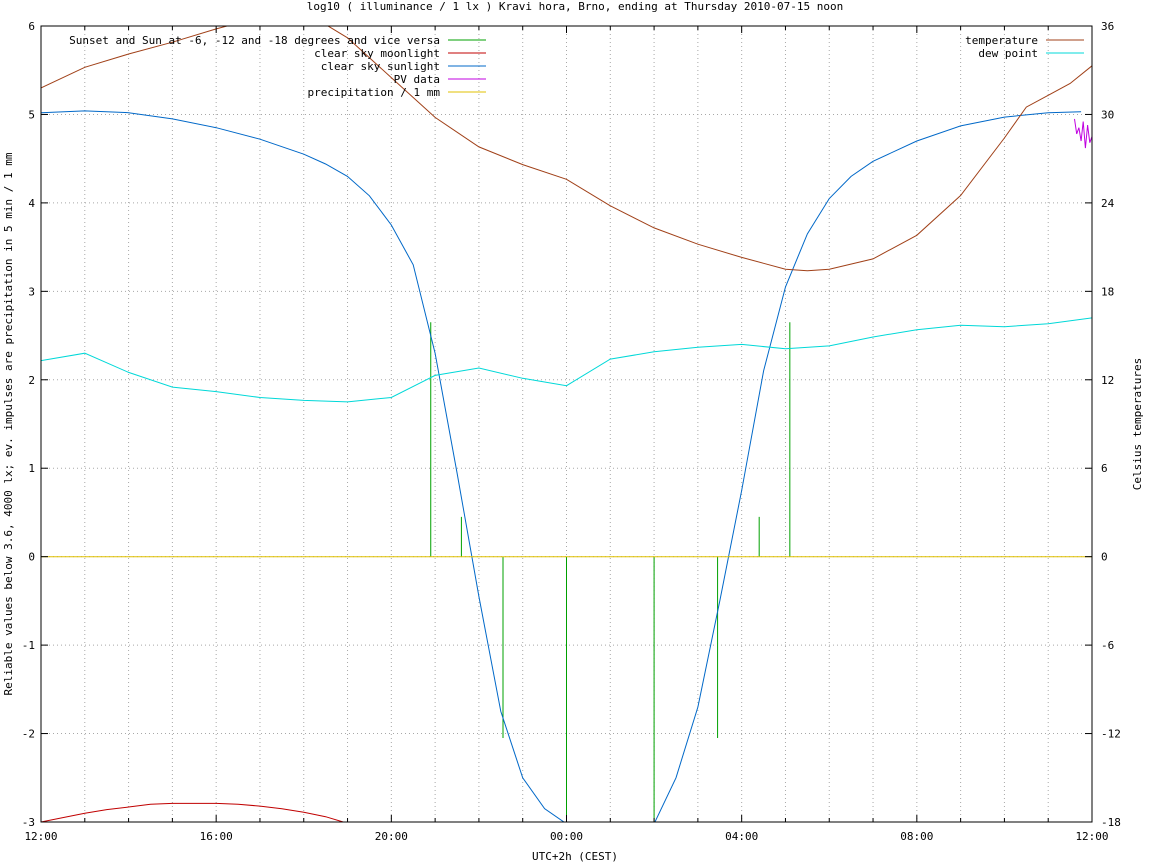 The image size is (1151, 863). What do you see at coordinates (1008, 53) in the screenshot?
I see `legend-label-dew-point: dew point` at bounding box center [1008, 53].